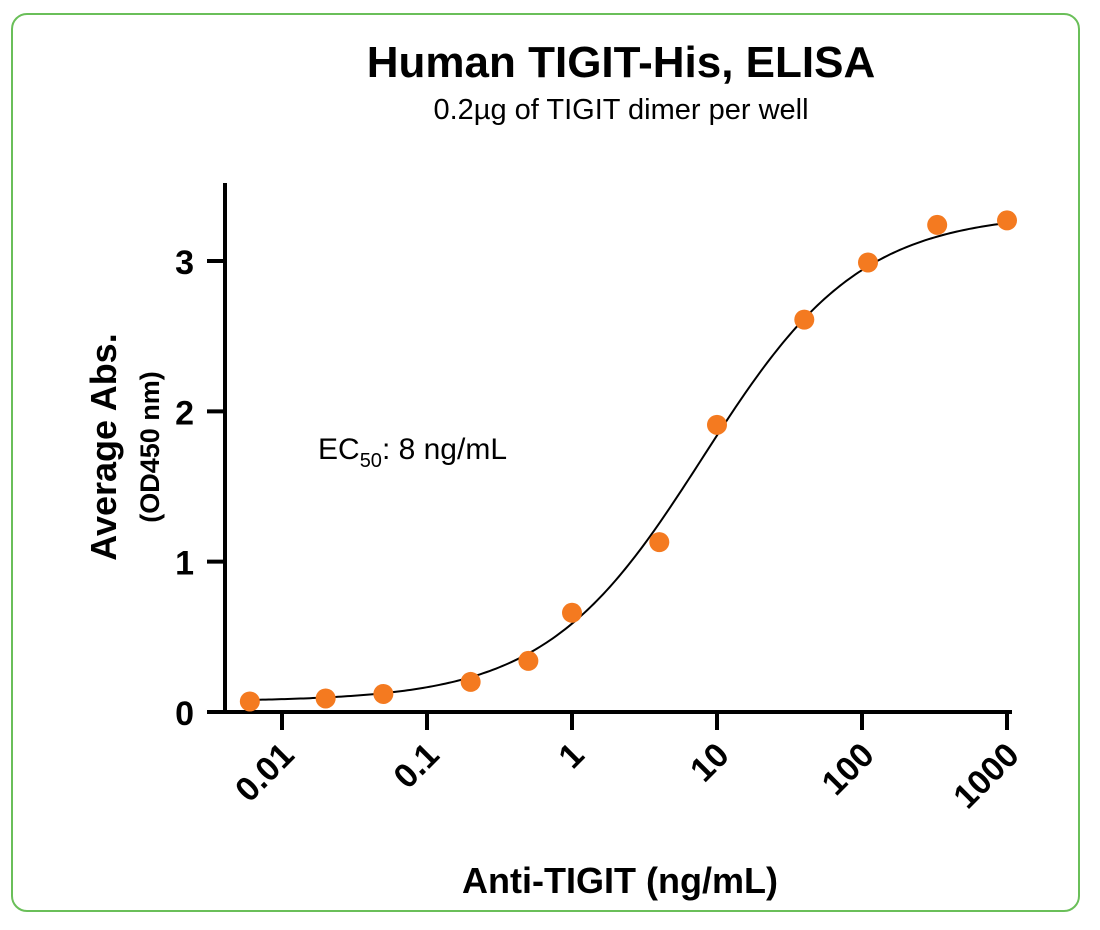 Image resolution: width=1100 pixels, height=930 pixels. I want to click on y-axis-ticks: 0 1 2 3, so click(200, 488).